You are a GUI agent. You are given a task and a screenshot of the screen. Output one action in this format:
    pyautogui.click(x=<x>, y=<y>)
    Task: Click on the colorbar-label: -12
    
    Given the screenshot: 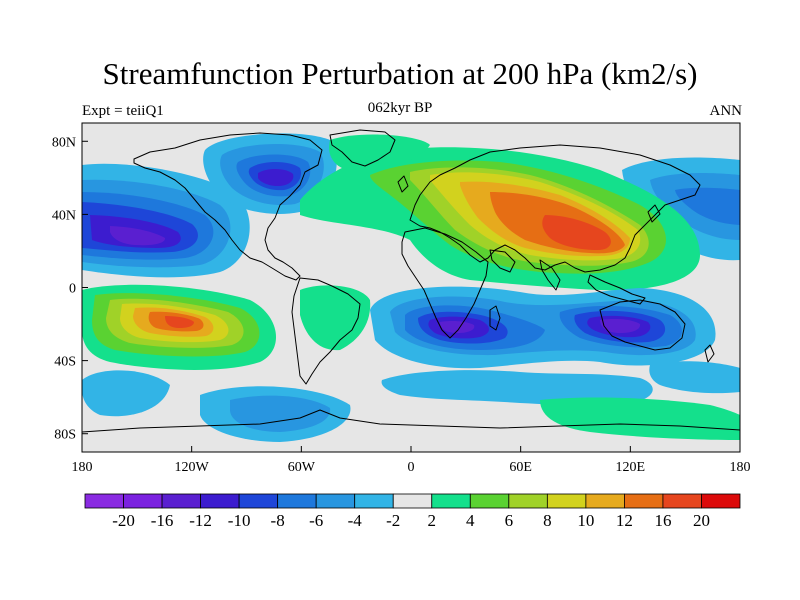 What is the action you would take?
    pyautogui.click(x=200, y=520)
    